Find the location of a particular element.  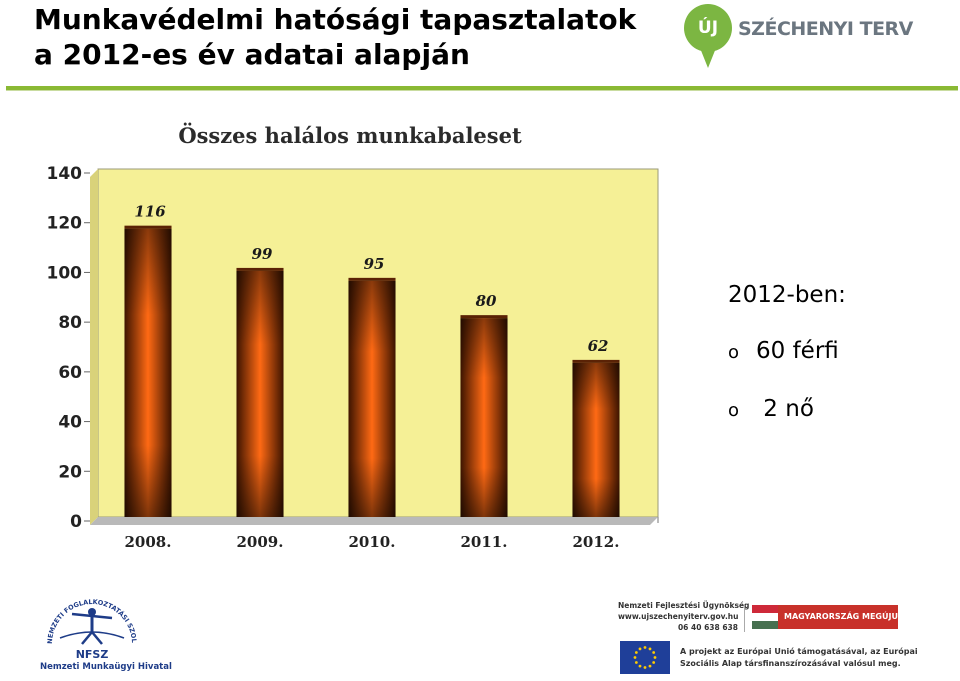

hungarian-flag-icon is located at coordinates (765, 617).